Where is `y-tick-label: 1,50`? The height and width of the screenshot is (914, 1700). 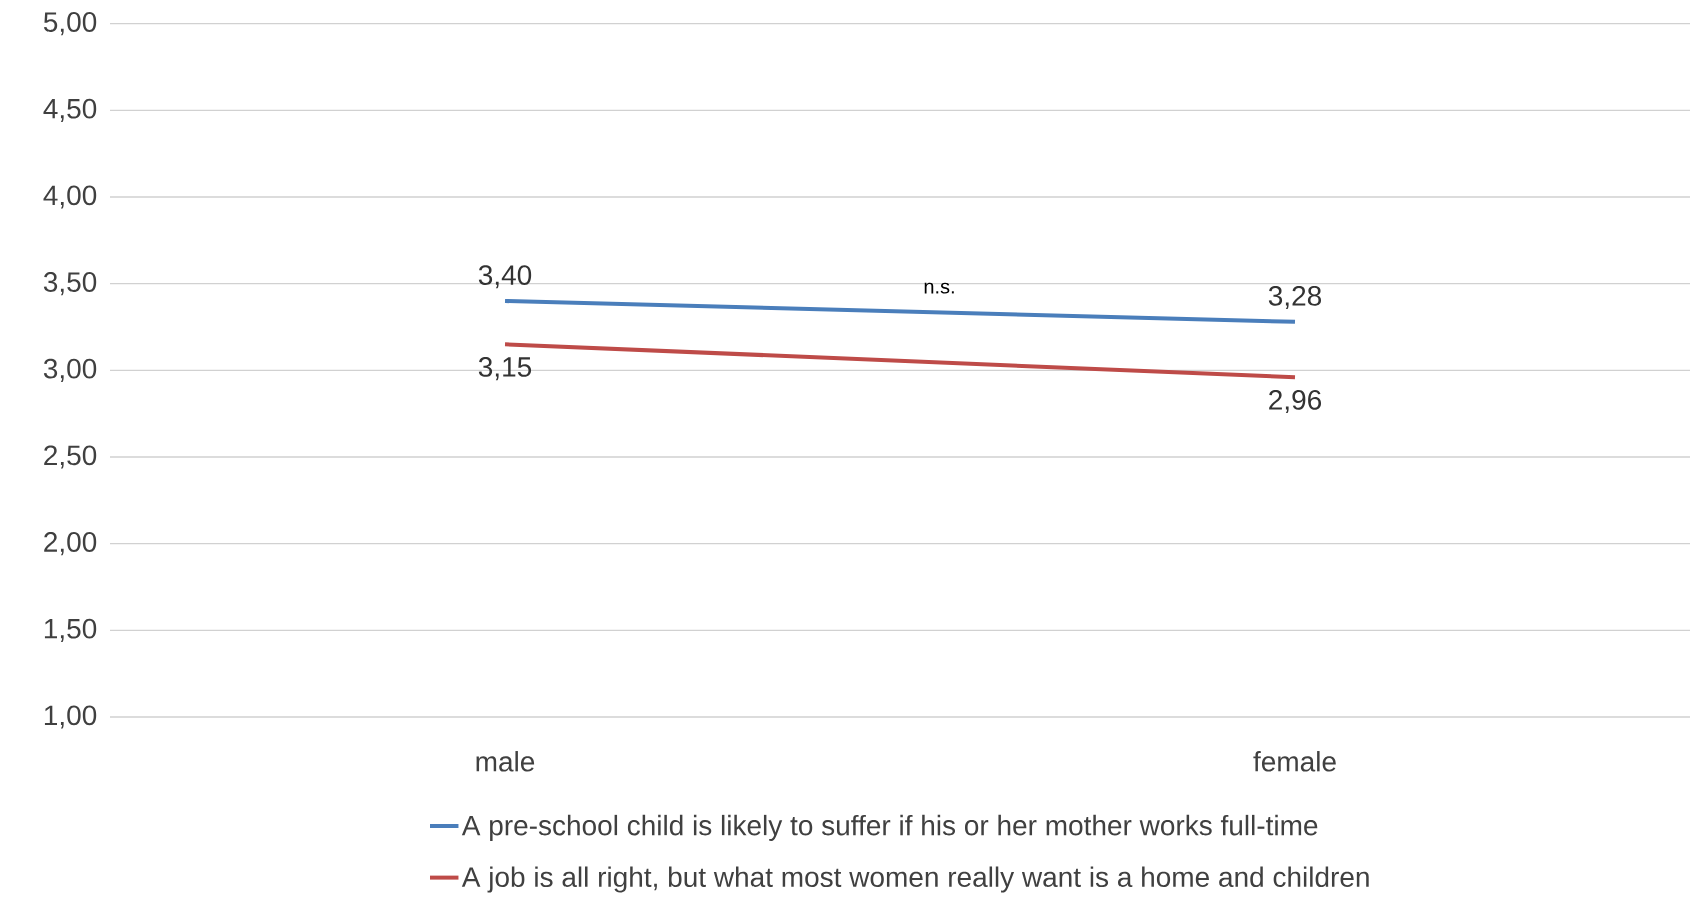
y-tick-label: 1,50 is located at coordinates (70, 630).